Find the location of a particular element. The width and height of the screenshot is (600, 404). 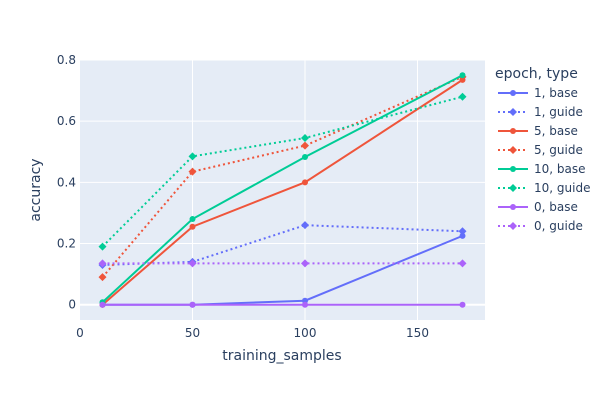

legend-item: 1, guide is located at coordinates (540, 112).